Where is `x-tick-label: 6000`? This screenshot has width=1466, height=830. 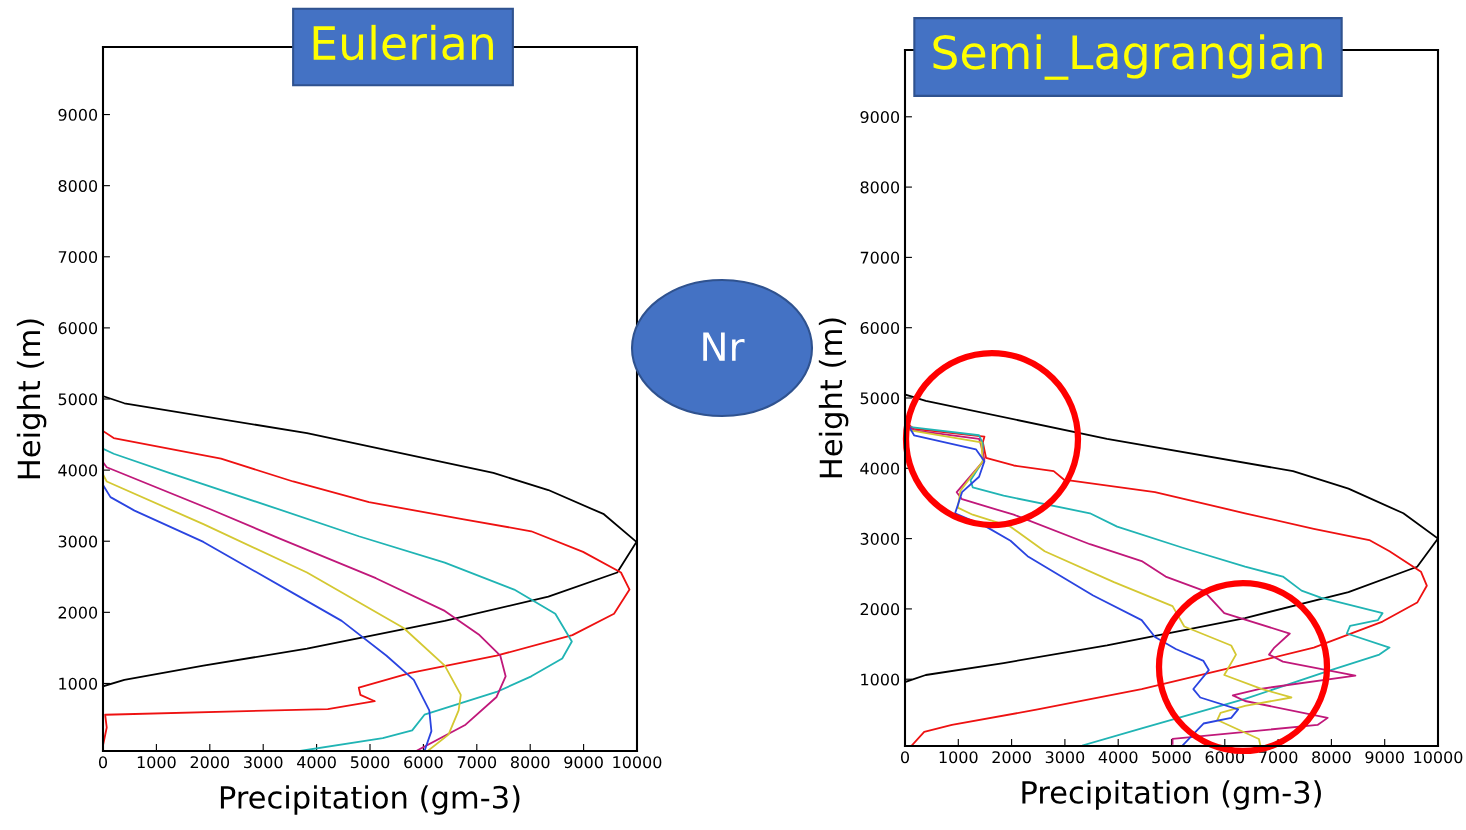 x-tick-label: 6000 is located at coordinates (423, 762).